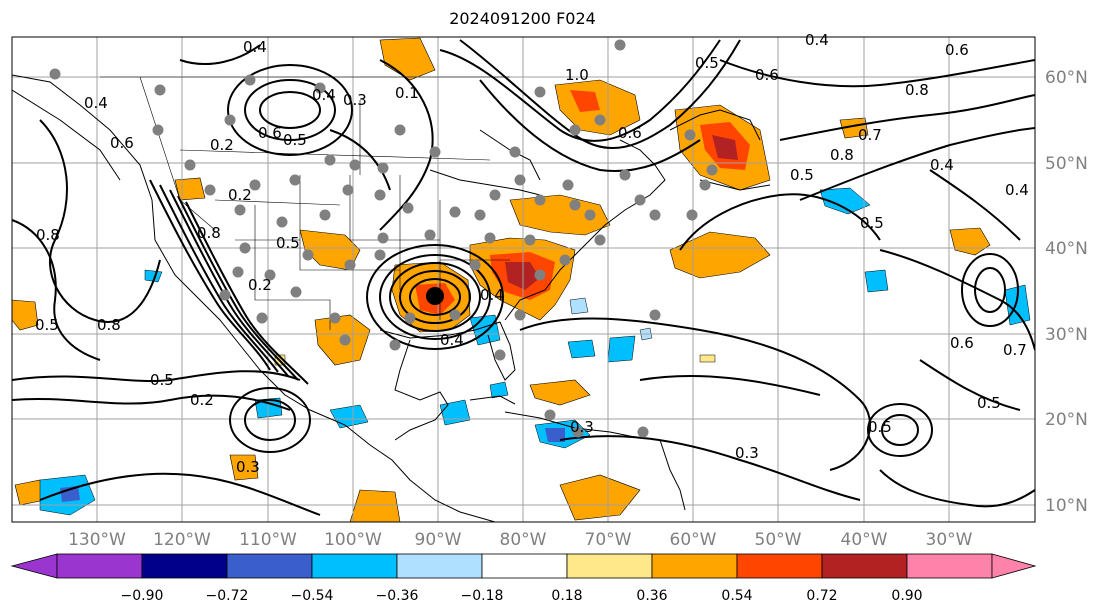 This screenshot has width=1105, height=615. I want to click on lat-label: 20°N, so click(1066, 420).